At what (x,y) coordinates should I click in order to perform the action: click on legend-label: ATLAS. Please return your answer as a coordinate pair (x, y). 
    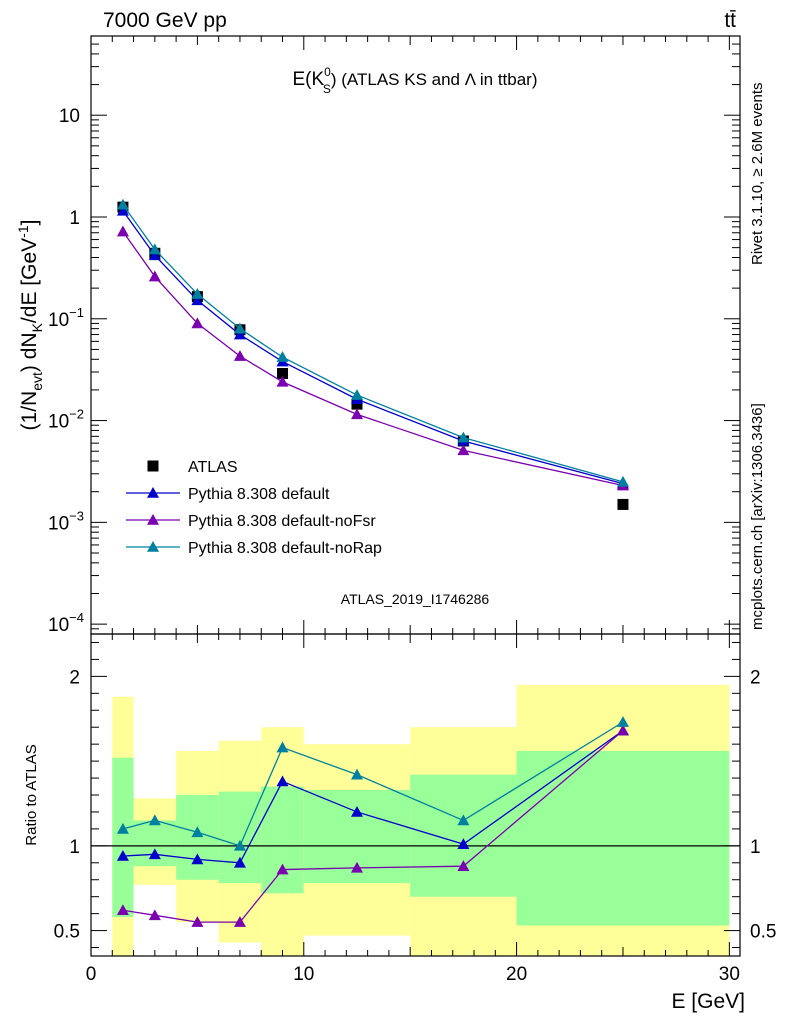
    Looking at the image, I should click on (213, 467).